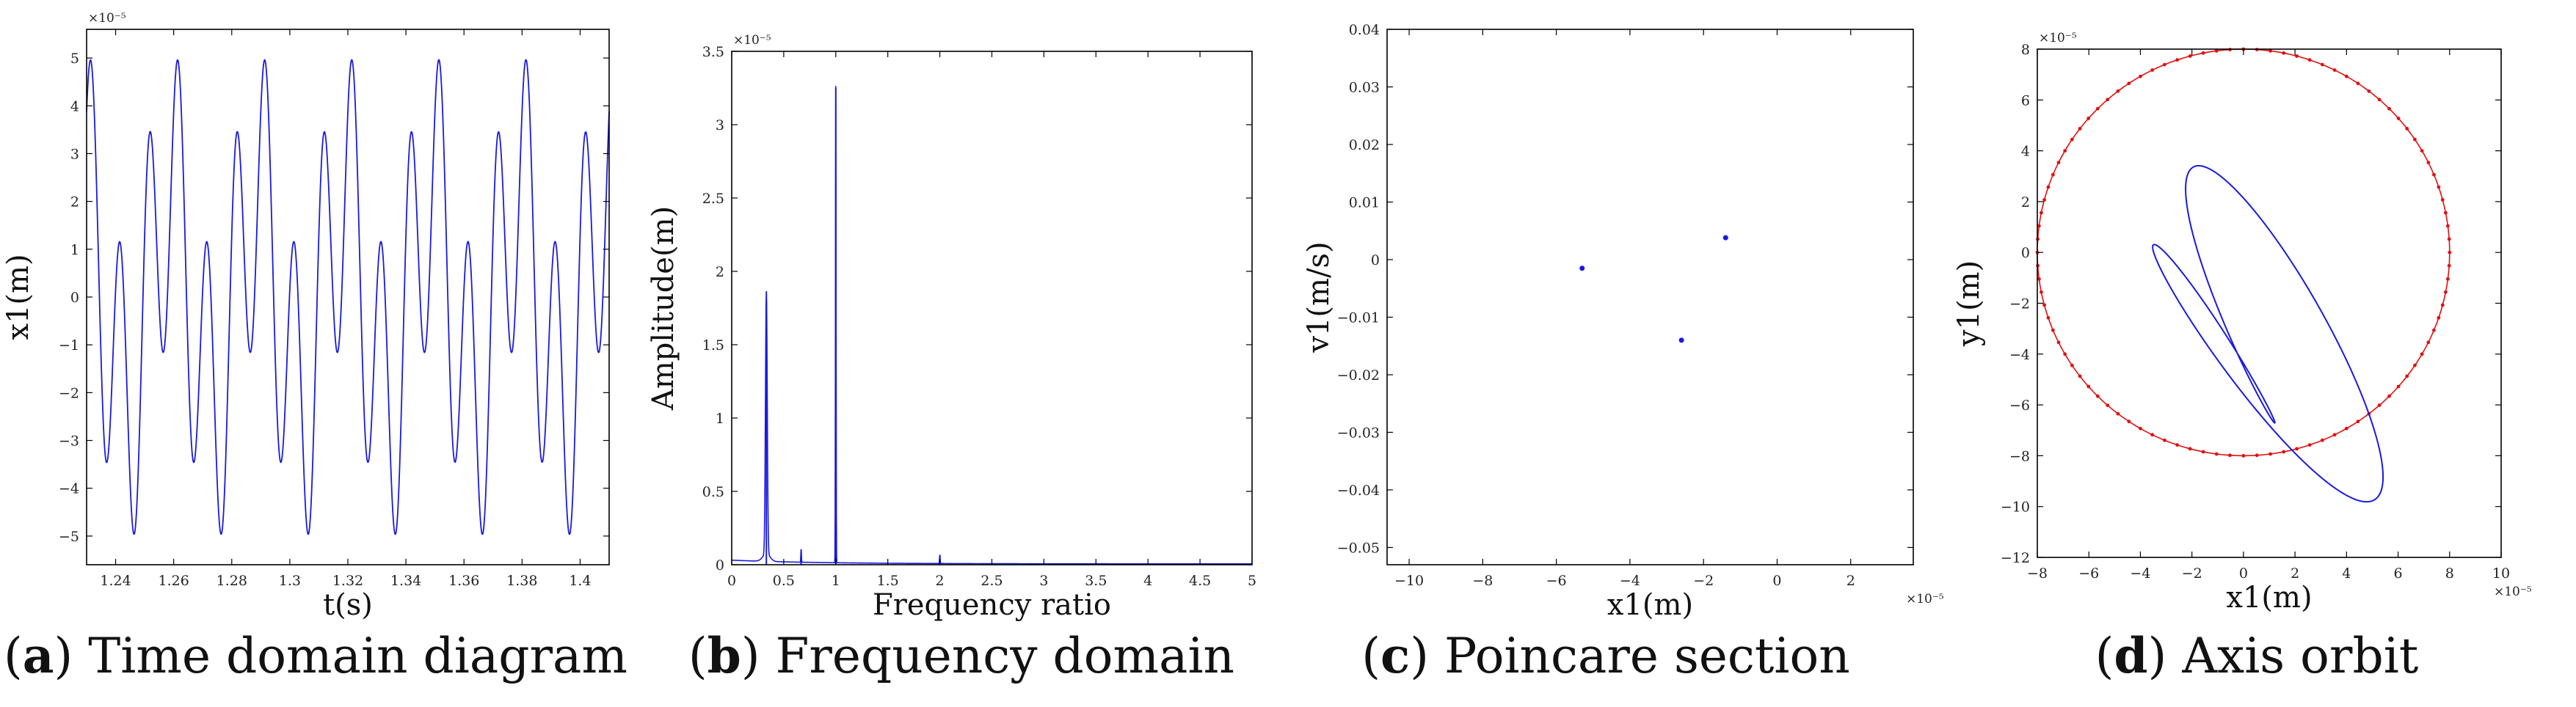 This screenshot has height=707, width=2576. I want to click on x-tick-label: 0.5, so click(784, 581).